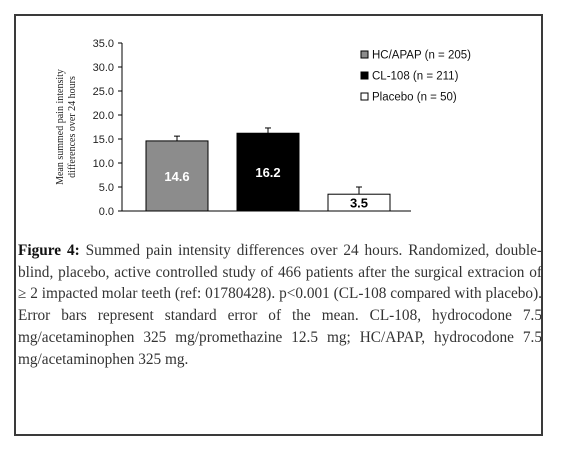 This screenshot has height=450, width=561. Describe the element at coordinates (103, 44) in the screenshot. I see `y-tick-label: 35.0` at that location.